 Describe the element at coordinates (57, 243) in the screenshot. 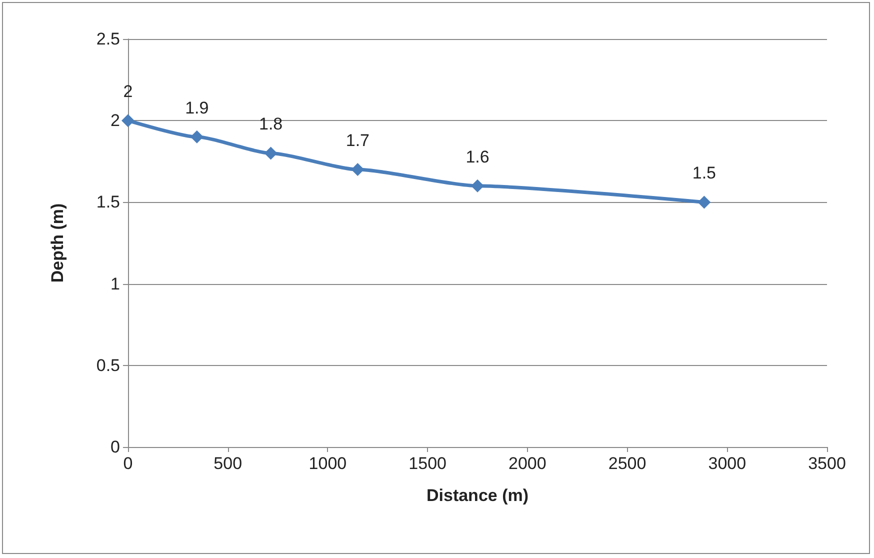

I see `y-axis-title: Depth (m)` at that location.